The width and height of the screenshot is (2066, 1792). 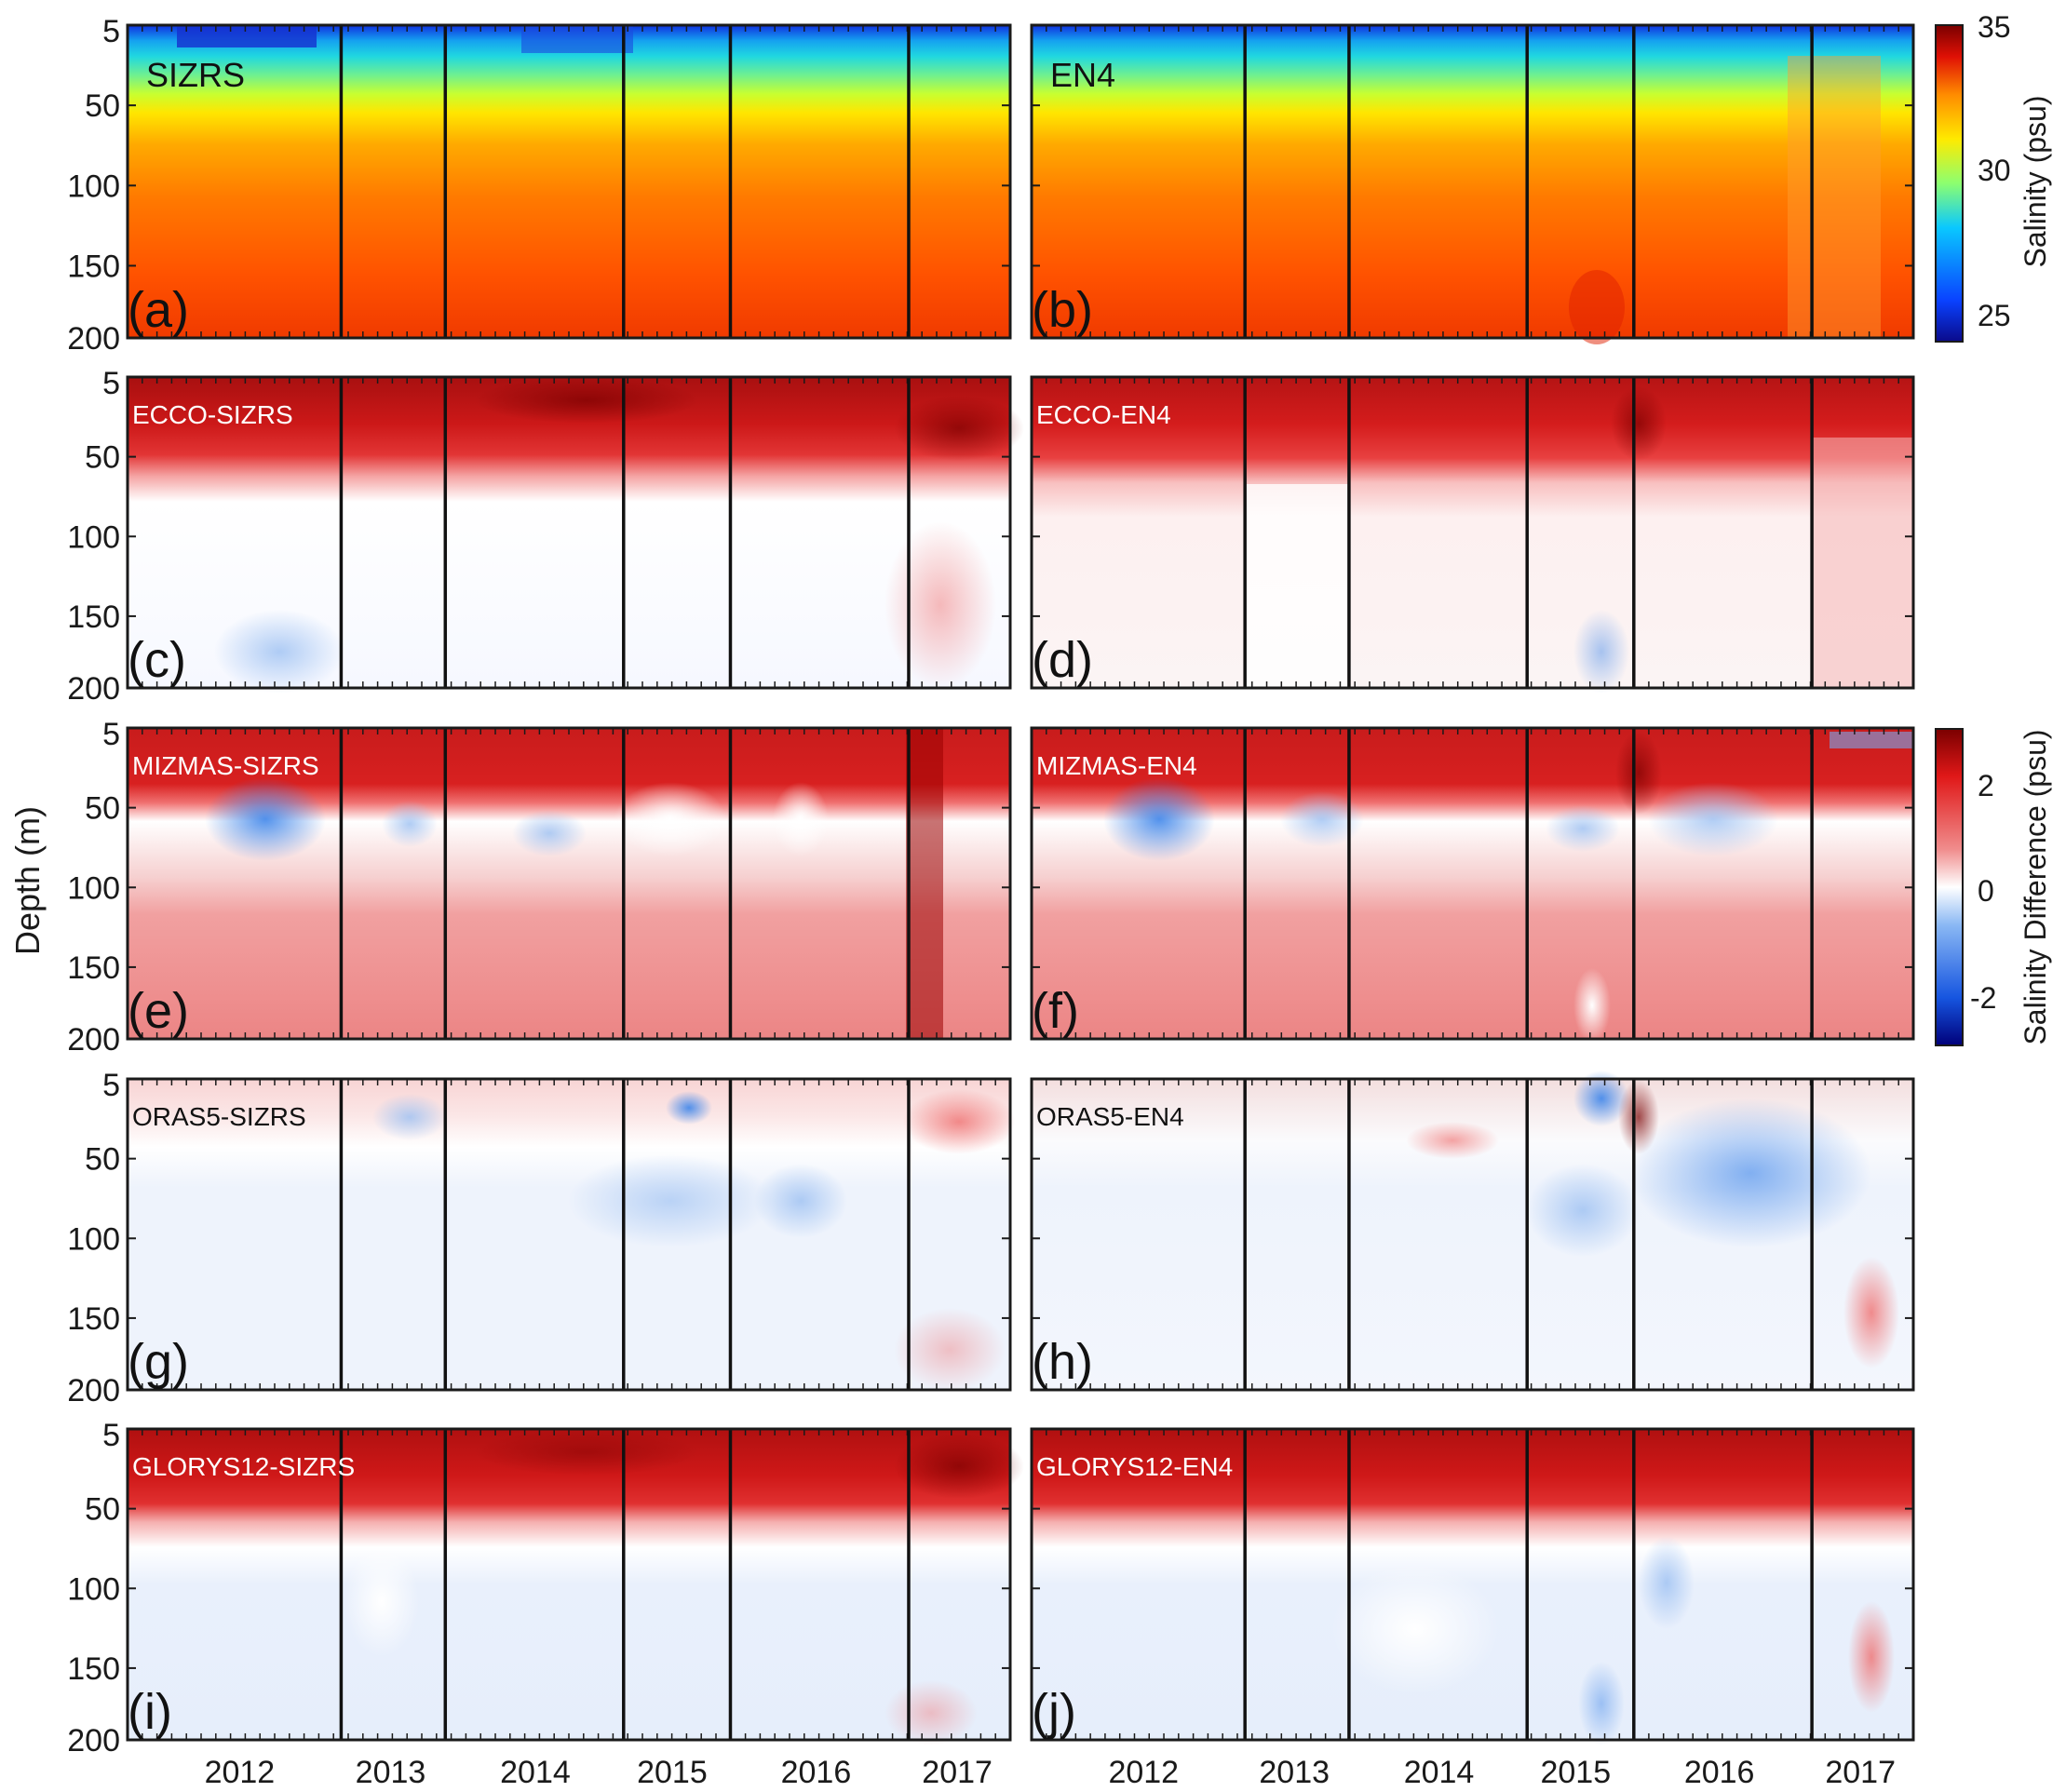 I want to click on panel-letter: (i), so click(x=150, y=1712).